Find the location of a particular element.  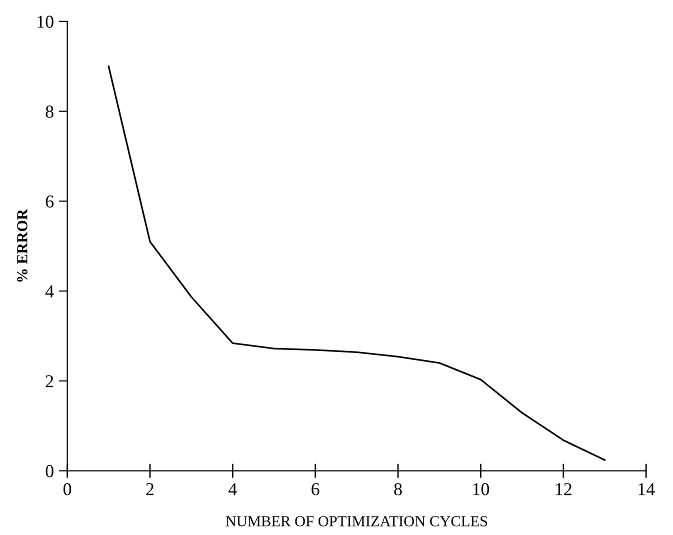

y-tick-label: 2 is located at coordinates (50, 381).